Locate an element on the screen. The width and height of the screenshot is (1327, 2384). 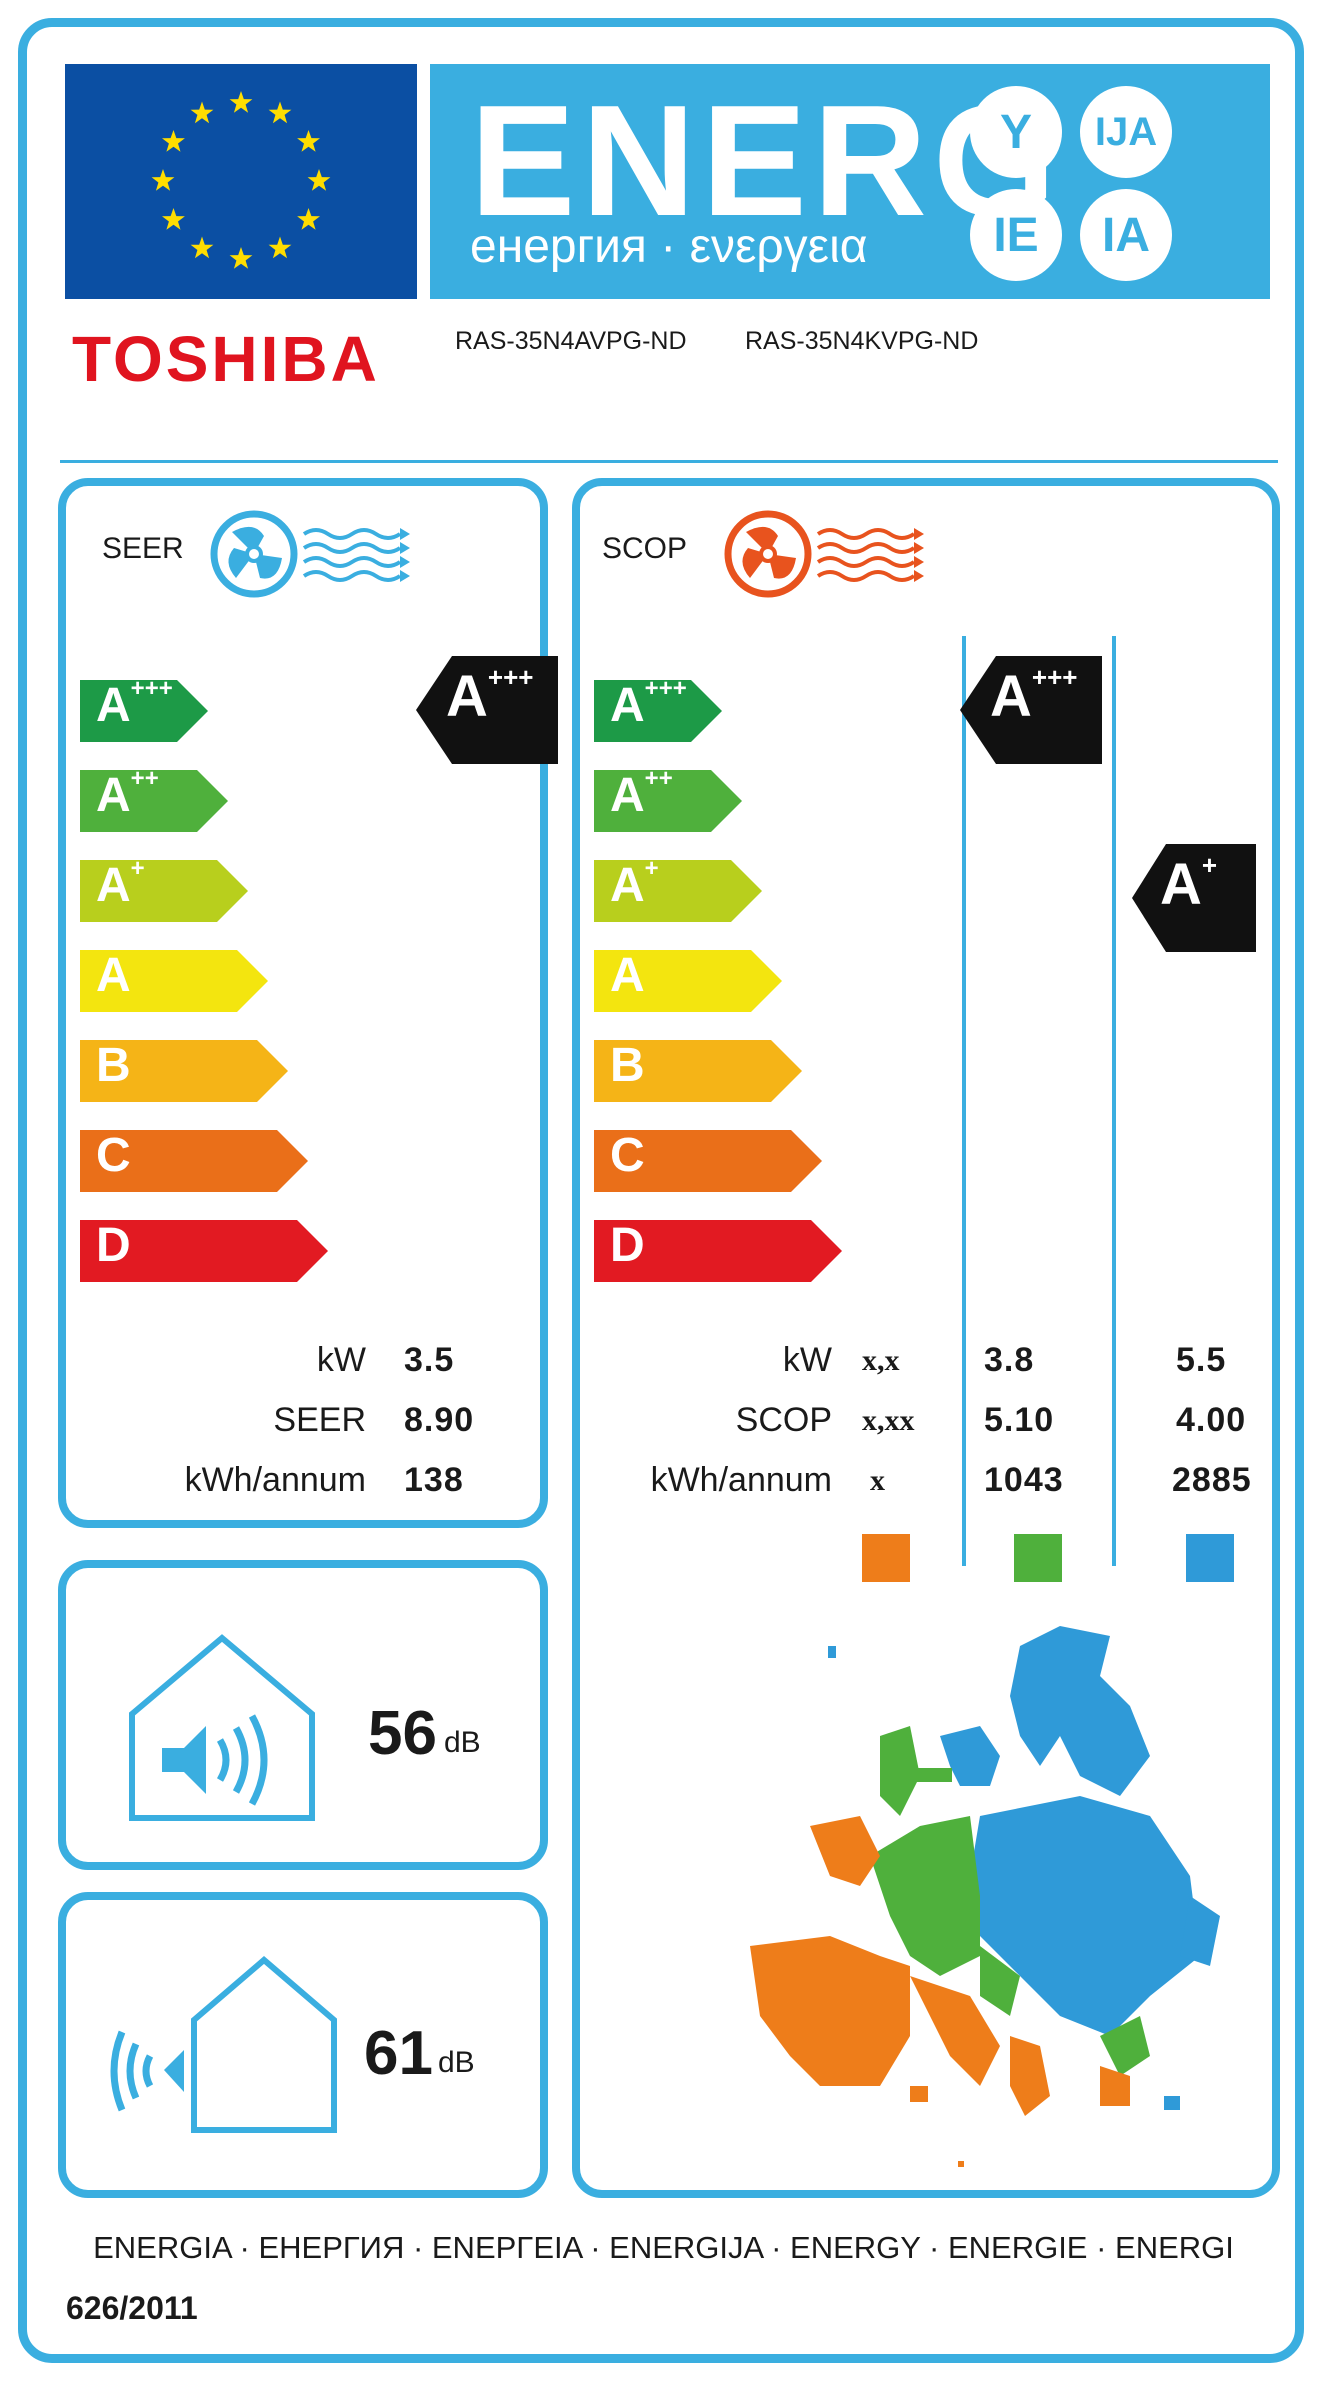
seer-class-bar: A++ is located at coordinates (154, 798).